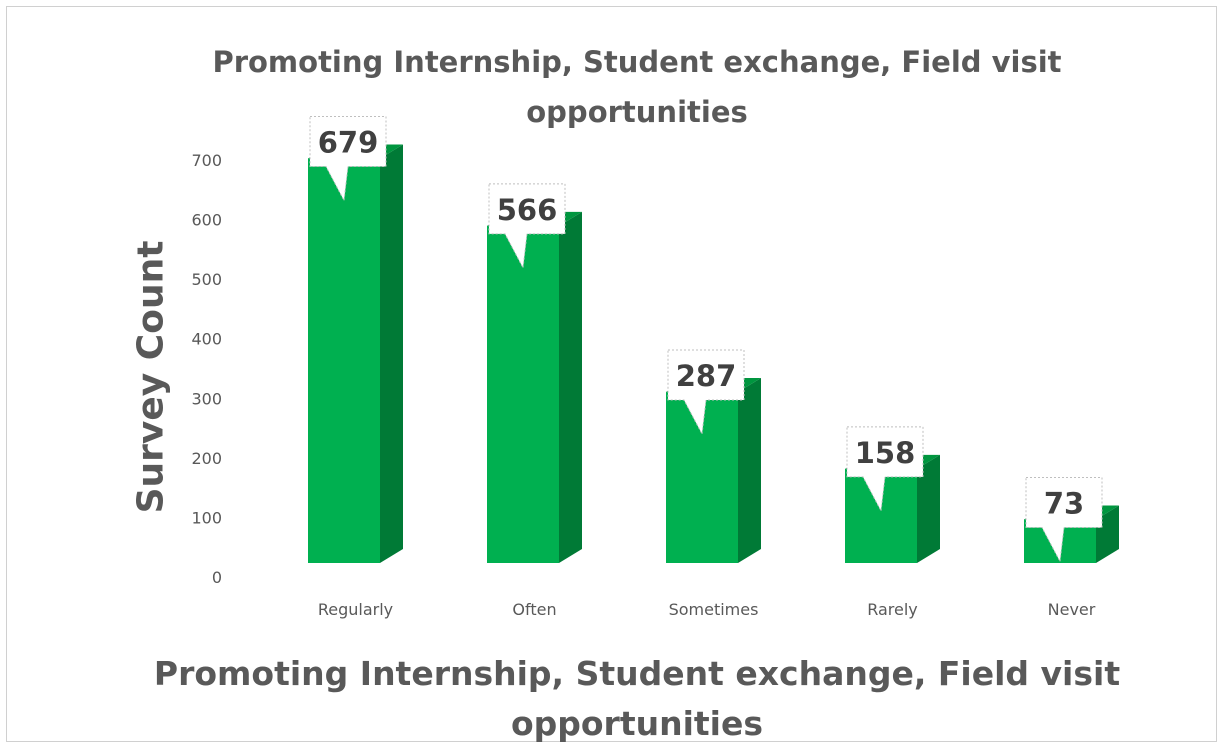  Describe the element at coordinates (348, 143) in the screenshot. I see `data-label: 679` at that location.